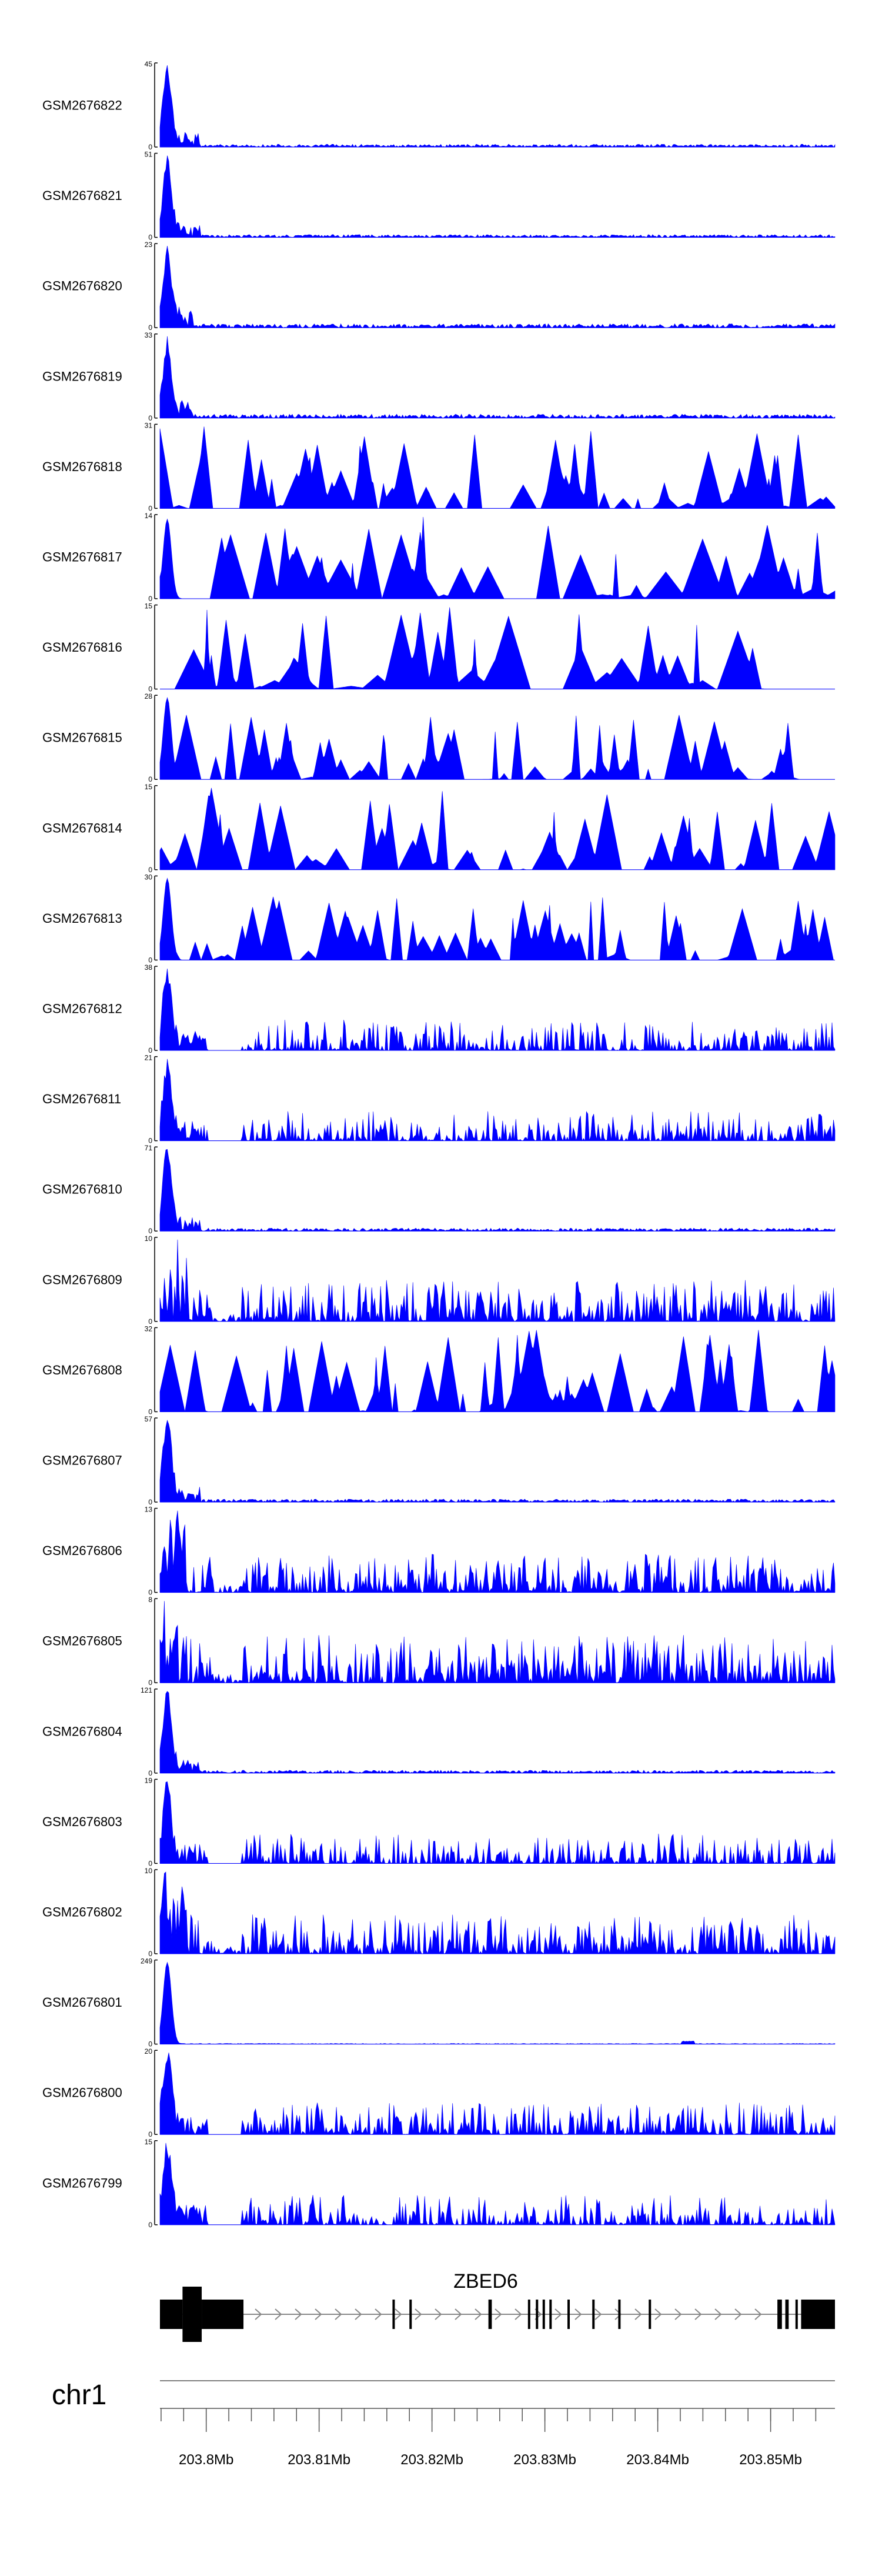  What do you see at coordinates (206, 2460) in the screenshot?
I see `tick-label: 203.8Mb` at bounding box center [206, 2460].